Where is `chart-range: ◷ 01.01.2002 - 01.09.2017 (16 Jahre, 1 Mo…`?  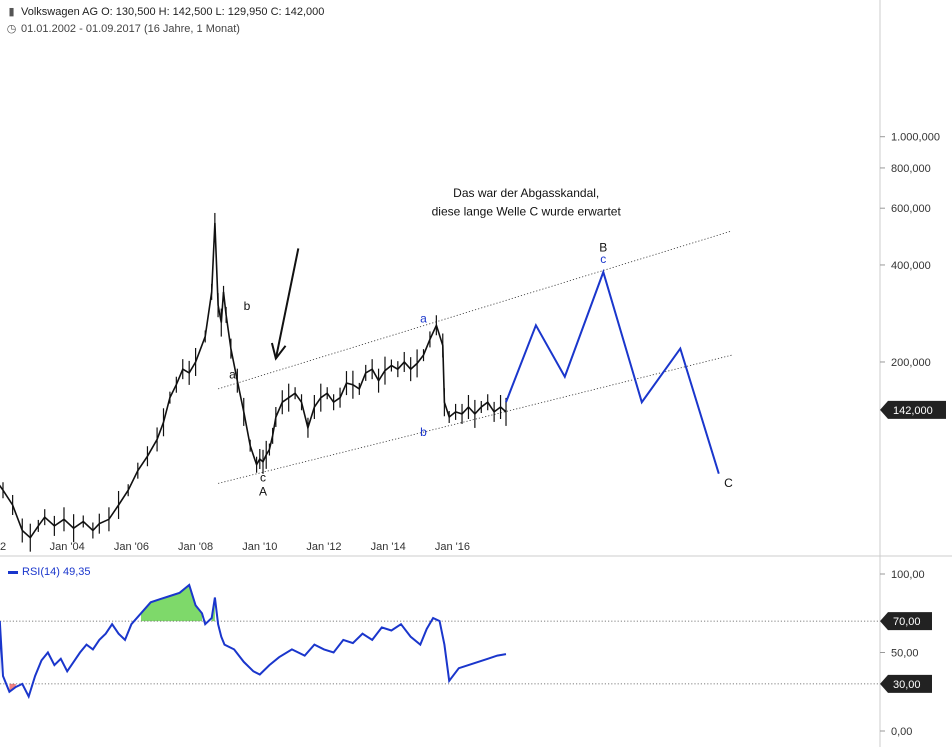 chart-range: ◷ 01.01.2002 - 01.09.2017 (16 Jahre, 1 Mo… is located at coordinates (123, 28).